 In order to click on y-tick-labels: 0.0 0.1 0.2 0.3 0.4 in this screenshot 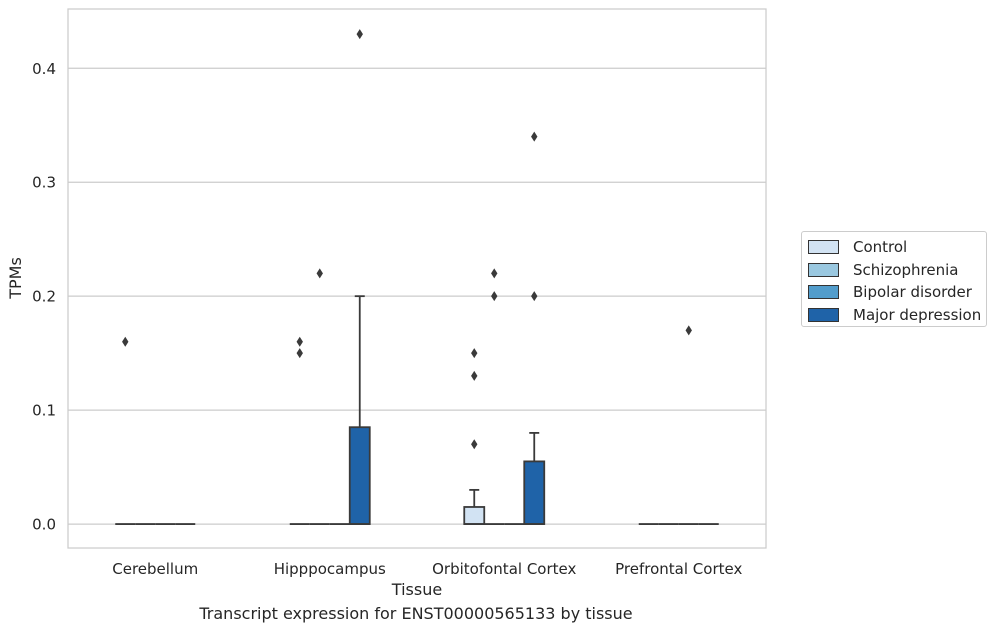, I will do `click(44, 297)`.